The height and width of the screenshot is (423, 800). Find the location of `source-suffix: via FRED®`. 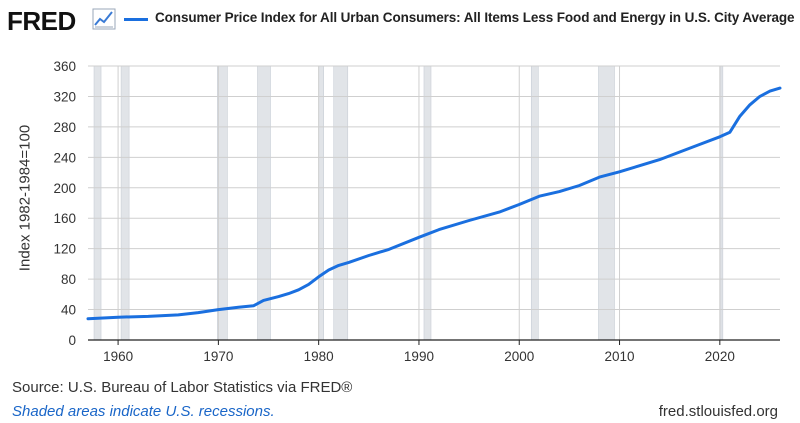

source-suffix: via FRED® is located at coordinates (312, 387).